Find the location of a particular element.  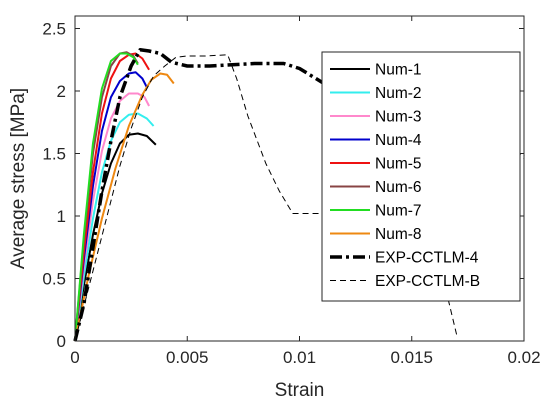

legend-label: Num-7 is located at coordinates (398, 211).